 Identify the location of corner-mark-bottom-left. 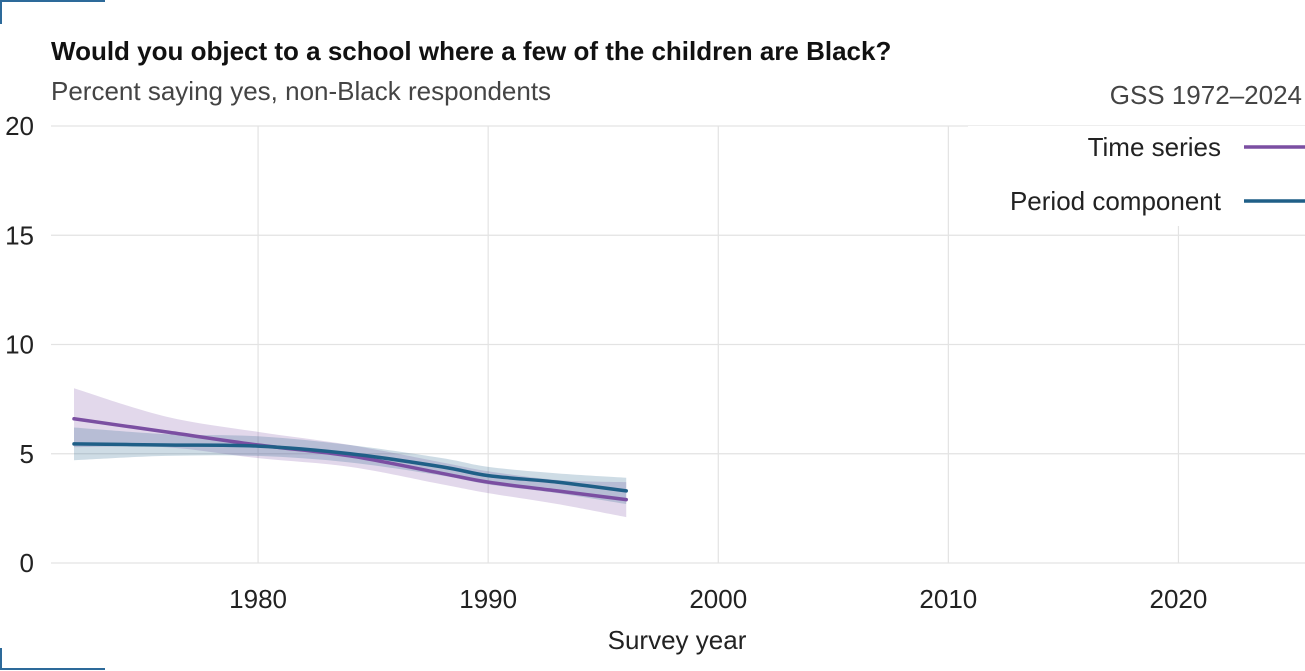
(1, 659).